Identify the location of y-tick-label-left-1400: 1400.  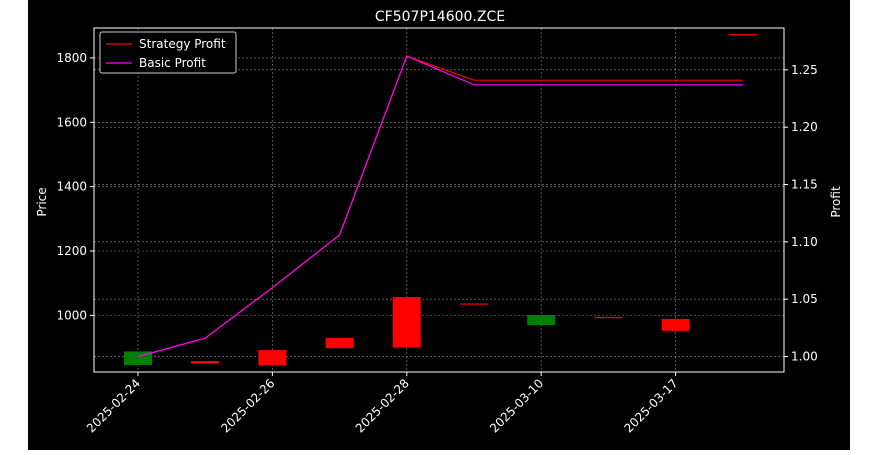
(71, 187).